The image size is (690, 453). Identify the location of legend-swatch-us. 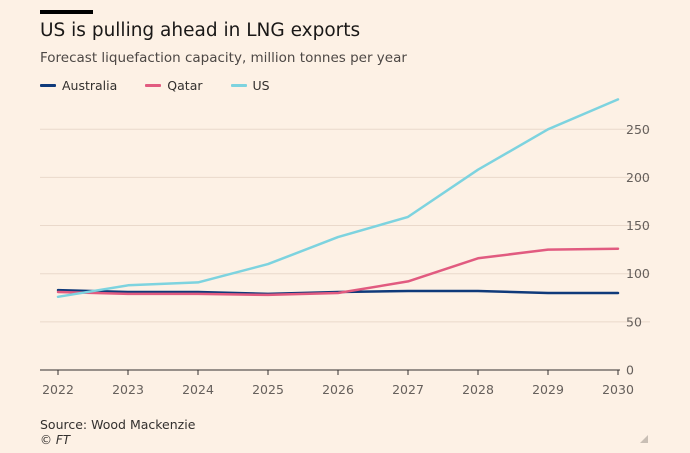
(238, 85).